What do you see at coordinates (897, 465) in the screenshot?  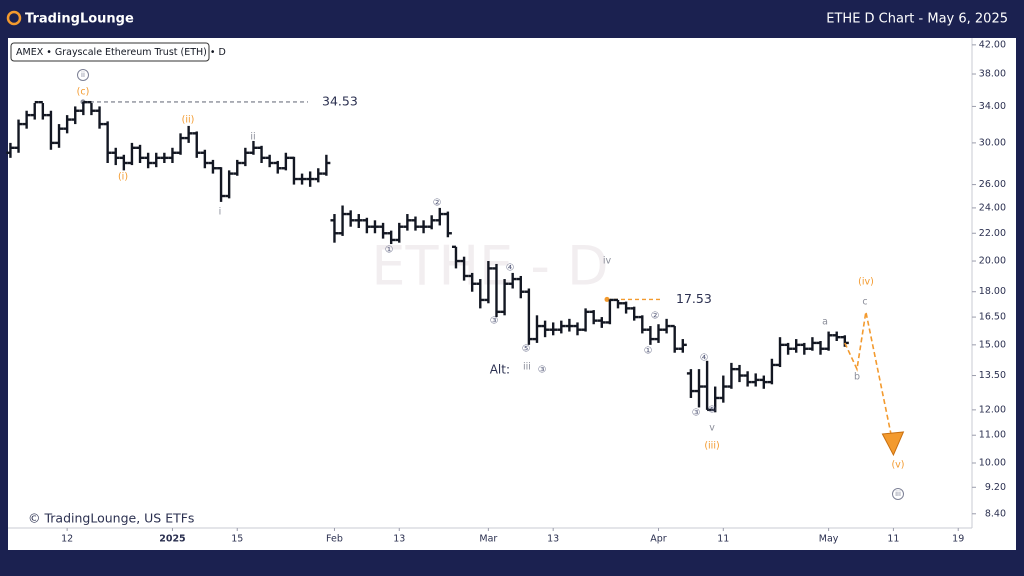 I see `wave-label: (v)` at bounding box center [897, 465].